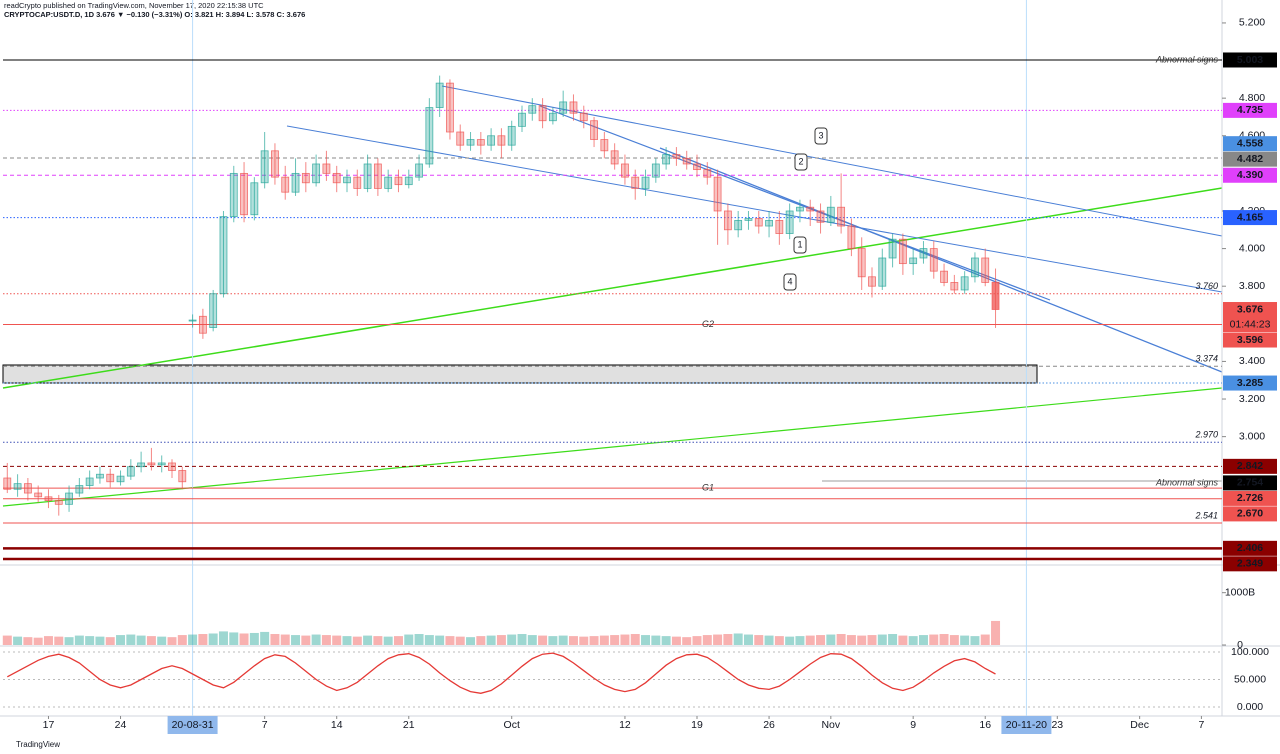 The image size is (1280, 754). I want to click on level-note: G1, so click(708, 488).